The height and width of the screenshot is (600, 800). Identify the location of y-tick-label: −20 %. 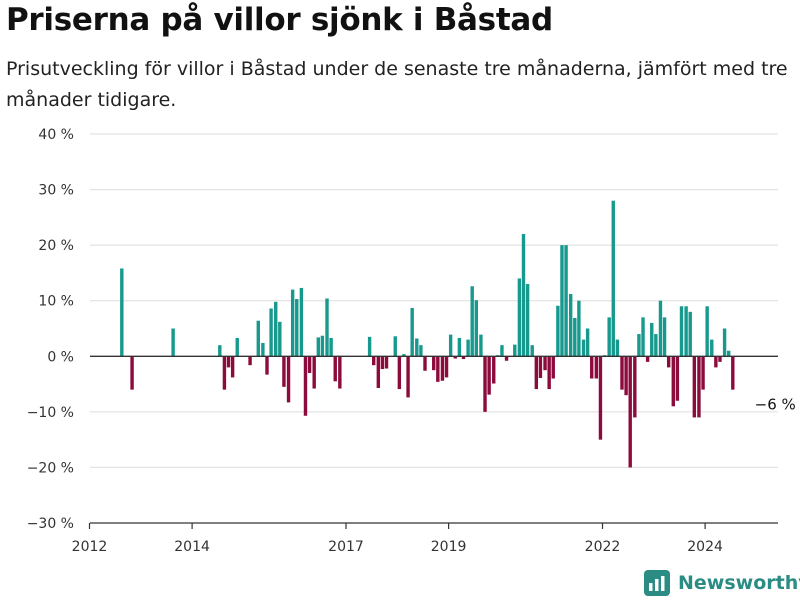
(50, 468).